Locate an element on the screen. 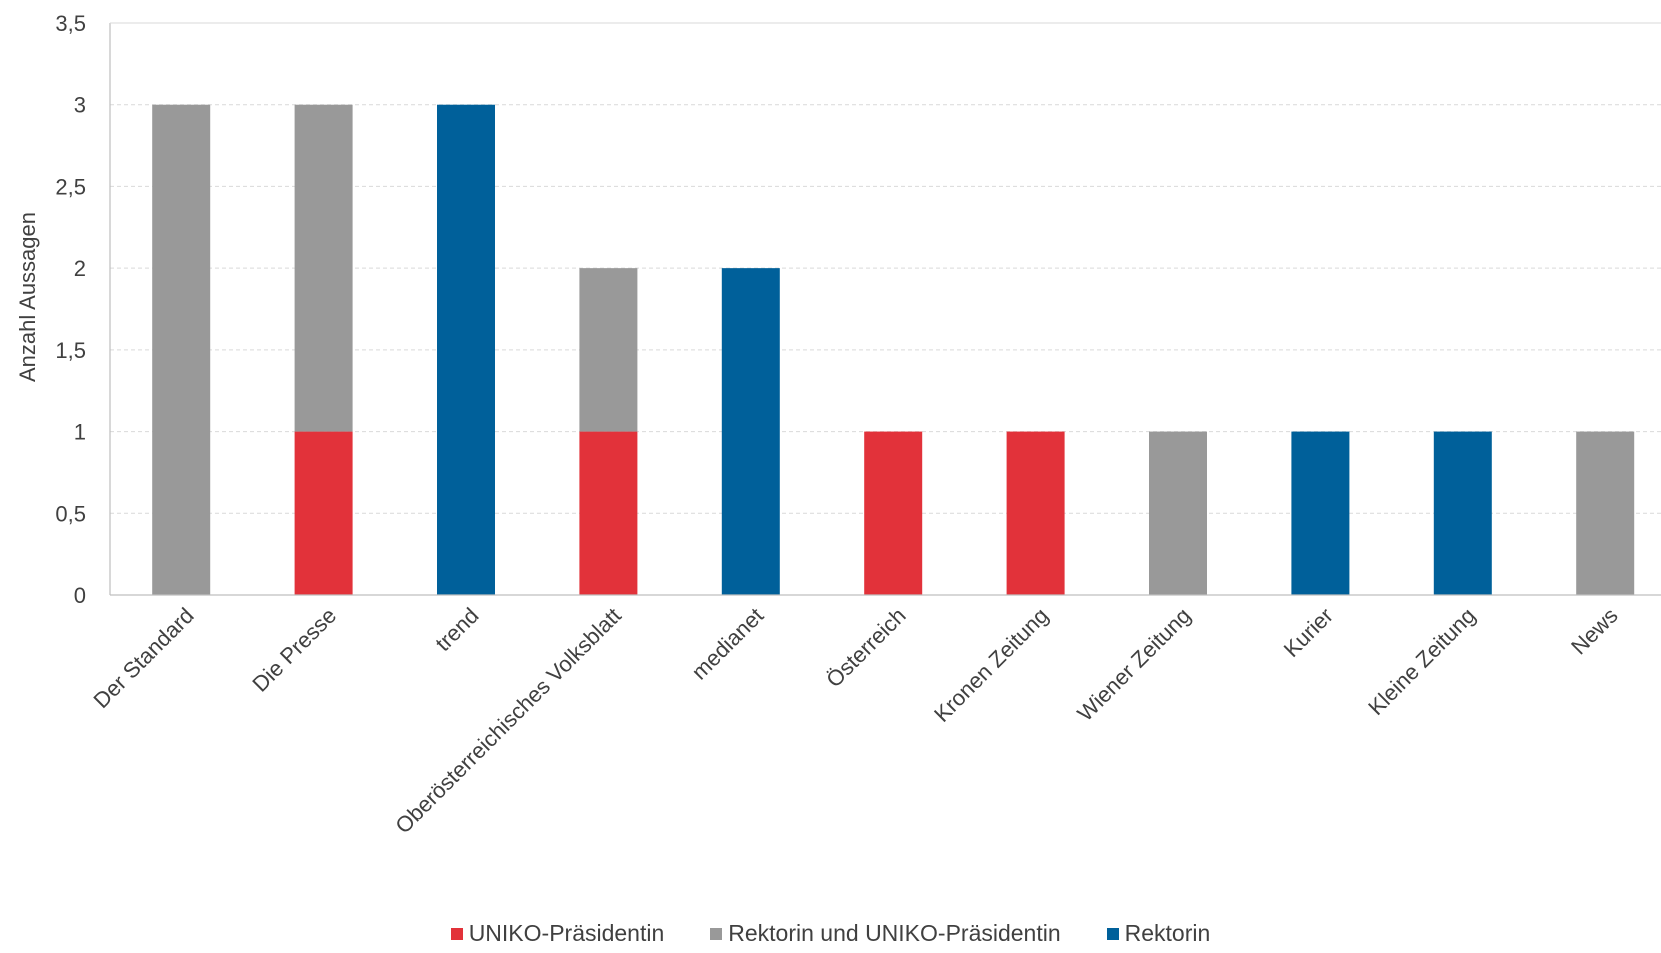  x-tick-label: News is located at coordinates (1594, 631).